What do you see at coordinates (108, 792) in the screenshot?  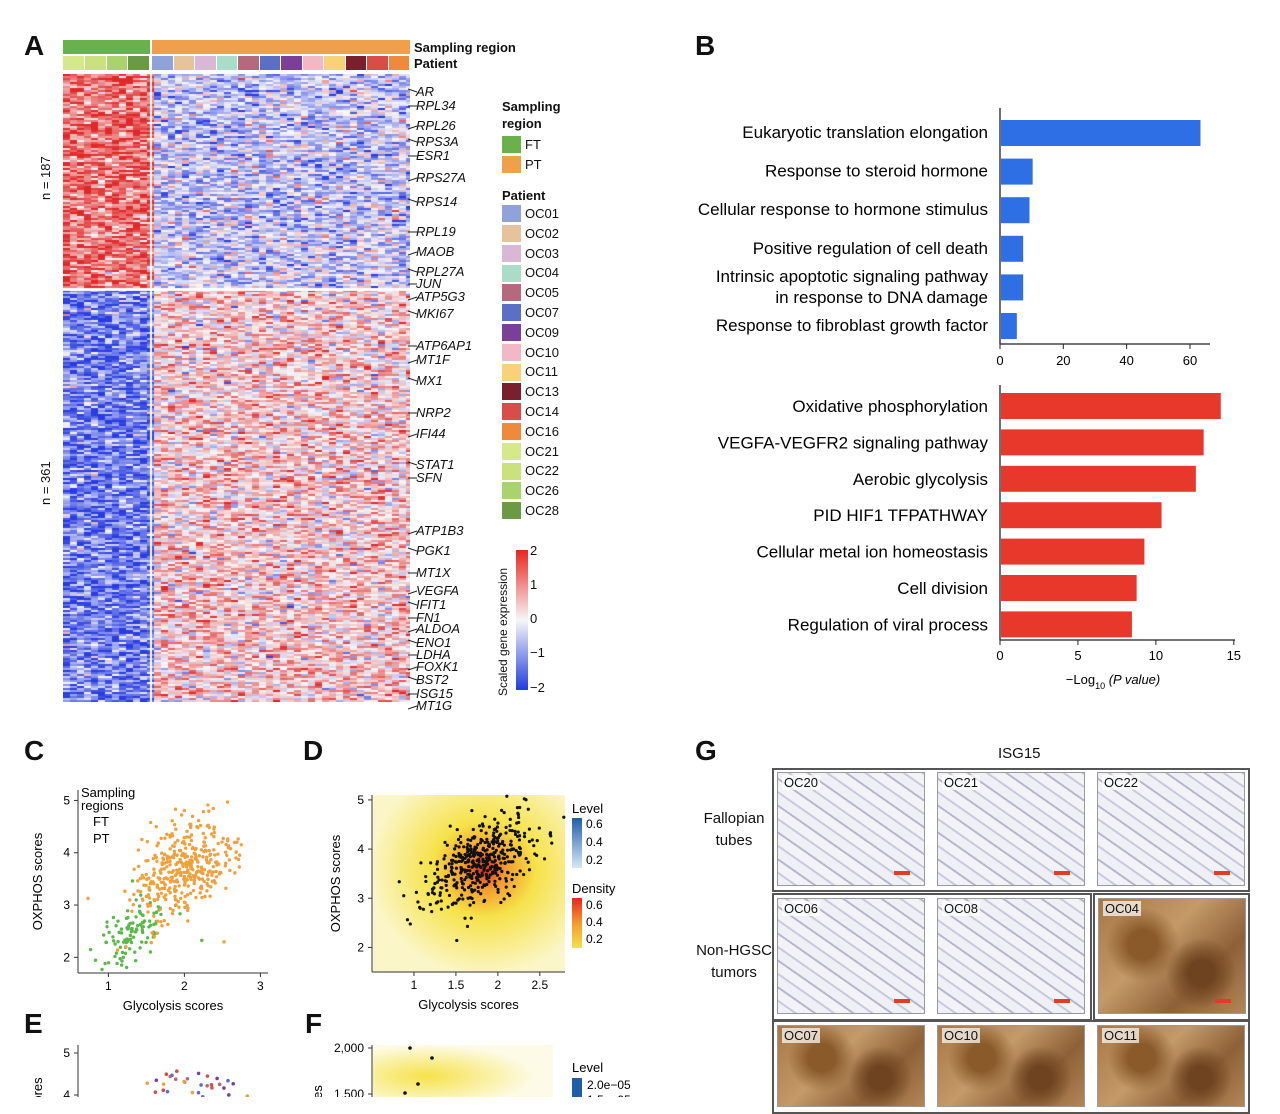 I see `c-legend-title: Sampling` at bounding box center [108, 792].